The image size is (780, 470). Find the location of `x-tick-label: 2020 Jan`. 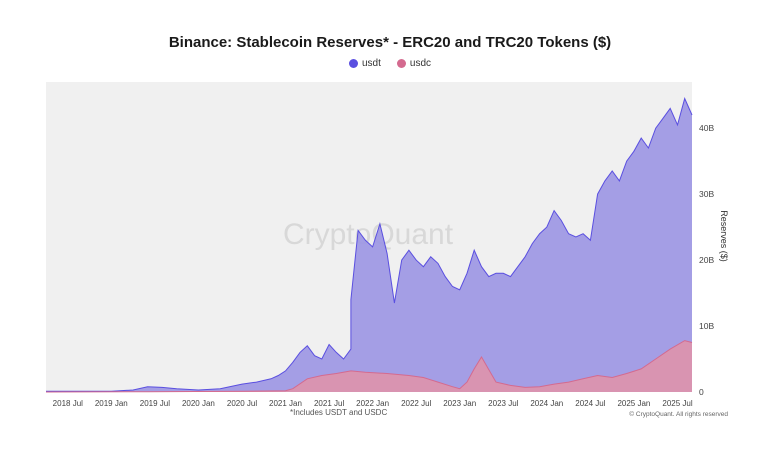

x-tick-label: 2020 Jan is located at coordinates (198, 403).